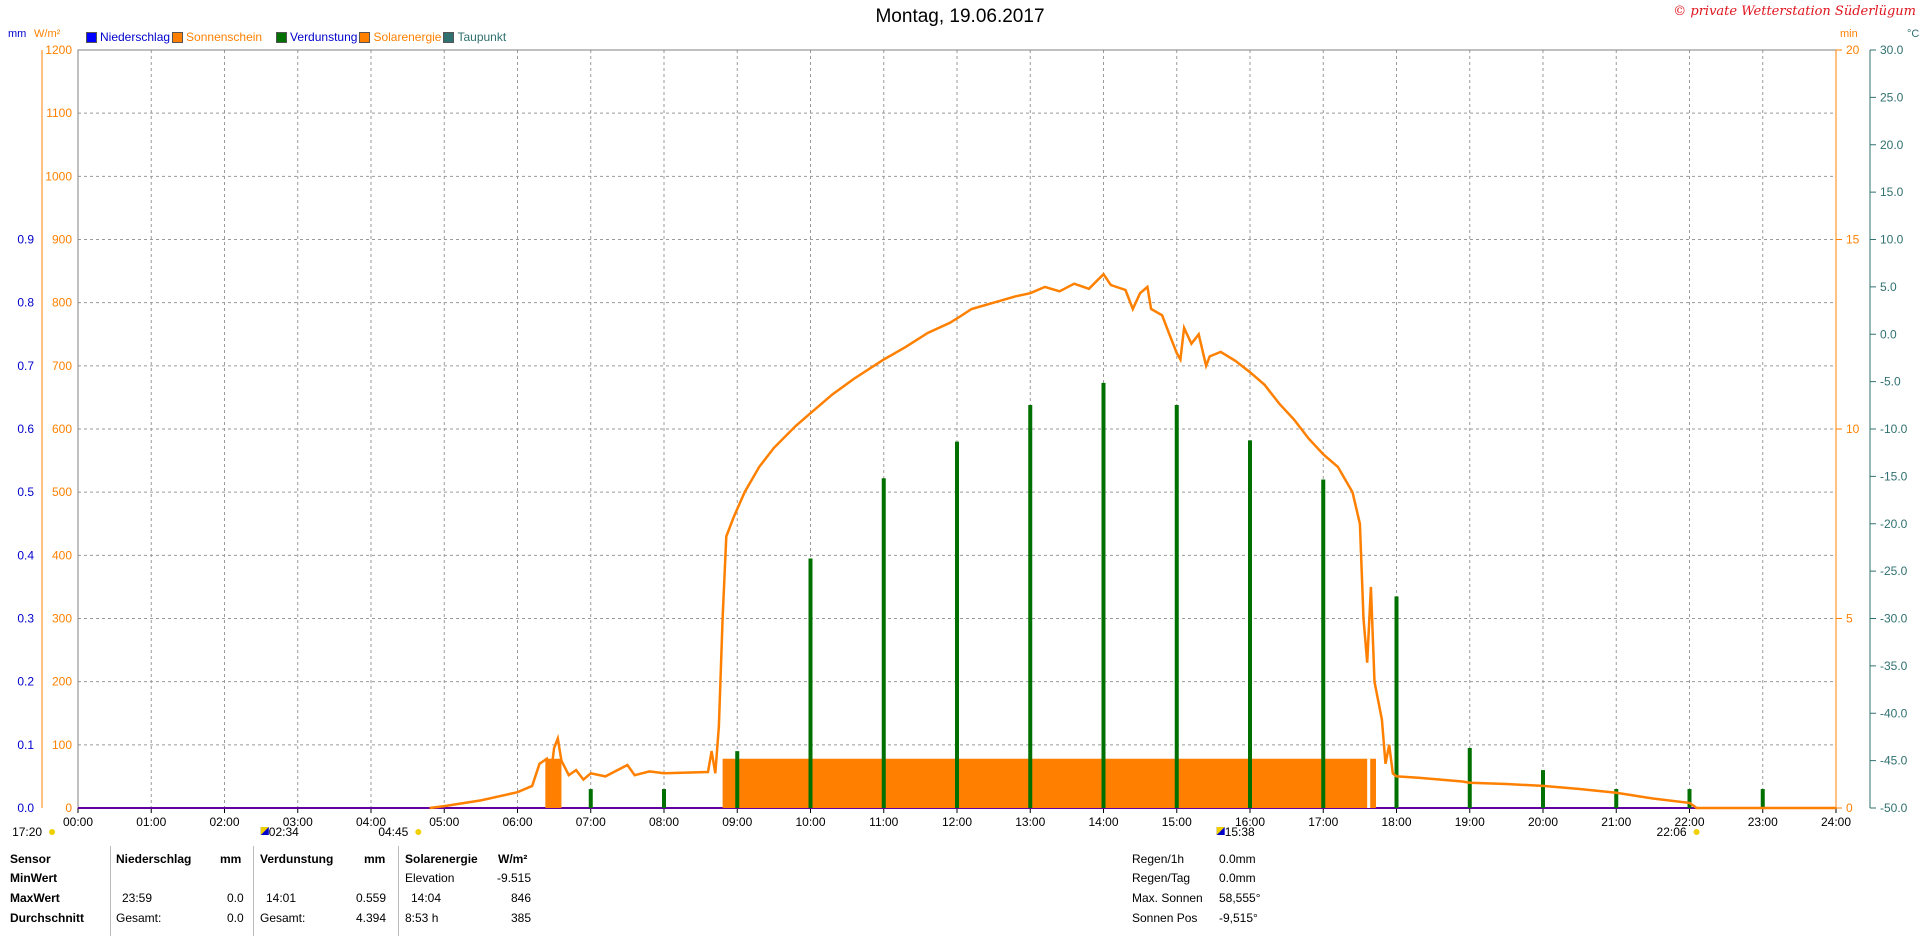 This screenshot has height=936, width=1920. Describe the element at coordinates (371, 918) in the screenshot. I see `verdunstung-gesamt-val: 4.394` at that location.